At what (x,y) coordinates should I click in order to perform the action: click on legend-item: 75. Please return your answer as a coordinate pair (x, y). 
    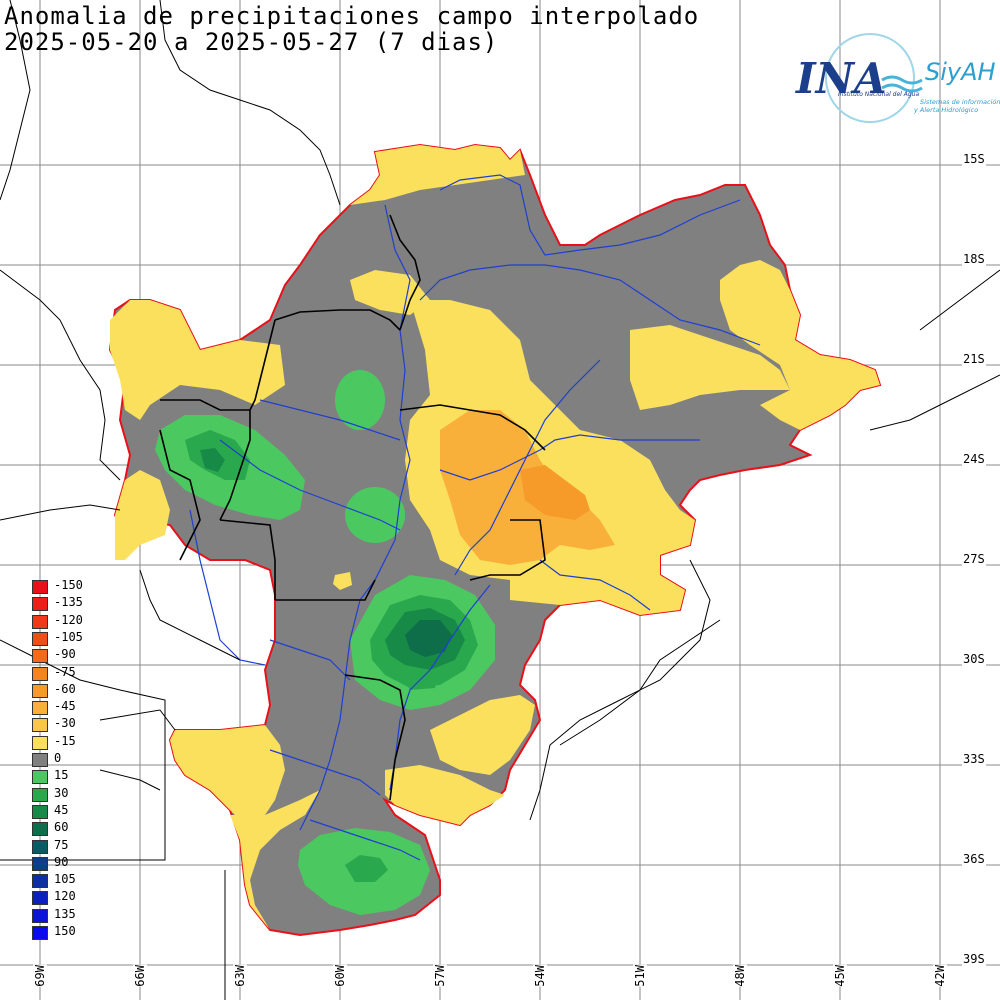
    Looking at the image, I should click on (60, 846).